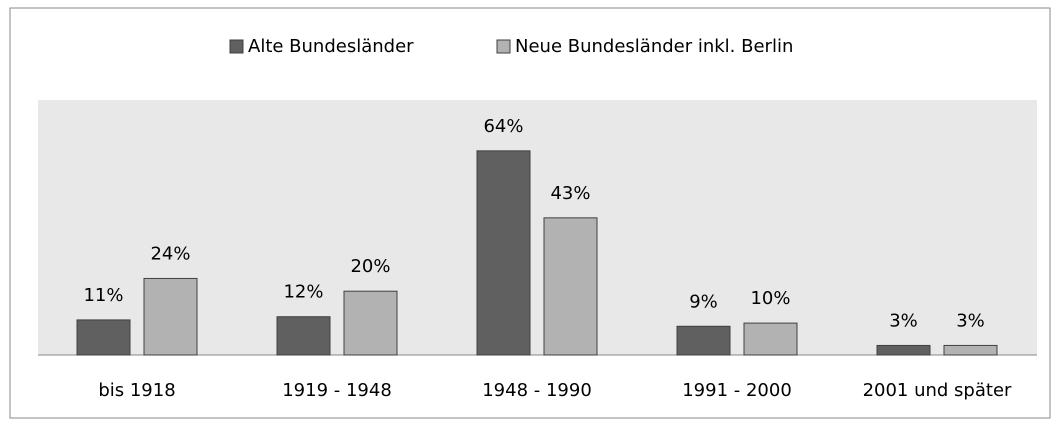 Image resolution: width=1060 pixels, height=427 pixels. What do you see at coordinates (703, 301) in the screenshot?
I see `data-label: 9%` at bounding box center [703, 301].